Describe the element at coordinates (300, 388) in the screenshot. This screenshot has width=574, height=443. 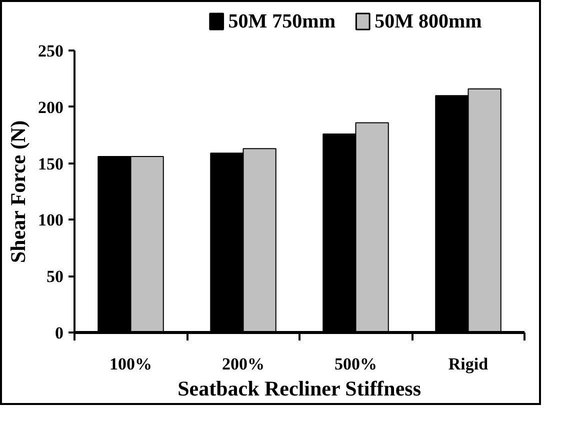
I see `x-axis-title: Seatback Recliner Stiffness` at that location.